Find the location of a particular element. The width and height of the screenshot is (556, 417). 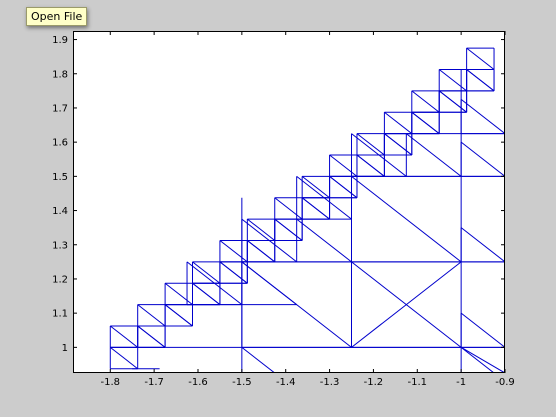

y-tick-label: 1.4 is located at coordinates (60, 211).